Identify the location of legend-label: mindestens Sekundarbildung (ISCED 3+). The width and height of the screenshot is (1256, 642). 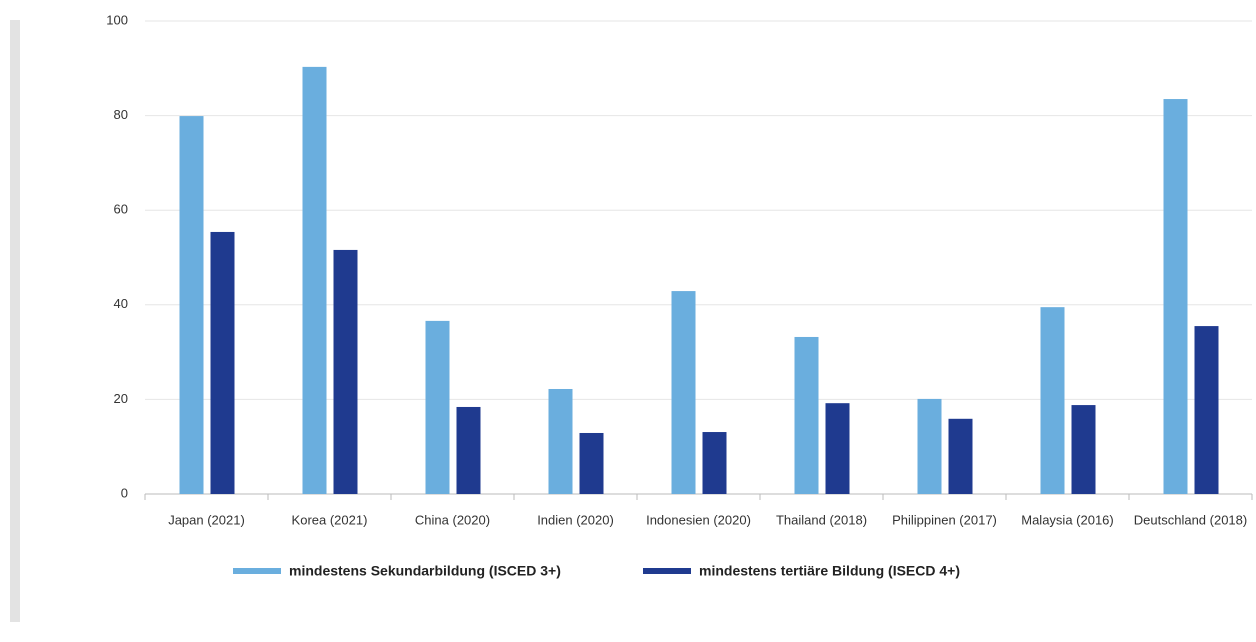
(425, 571).